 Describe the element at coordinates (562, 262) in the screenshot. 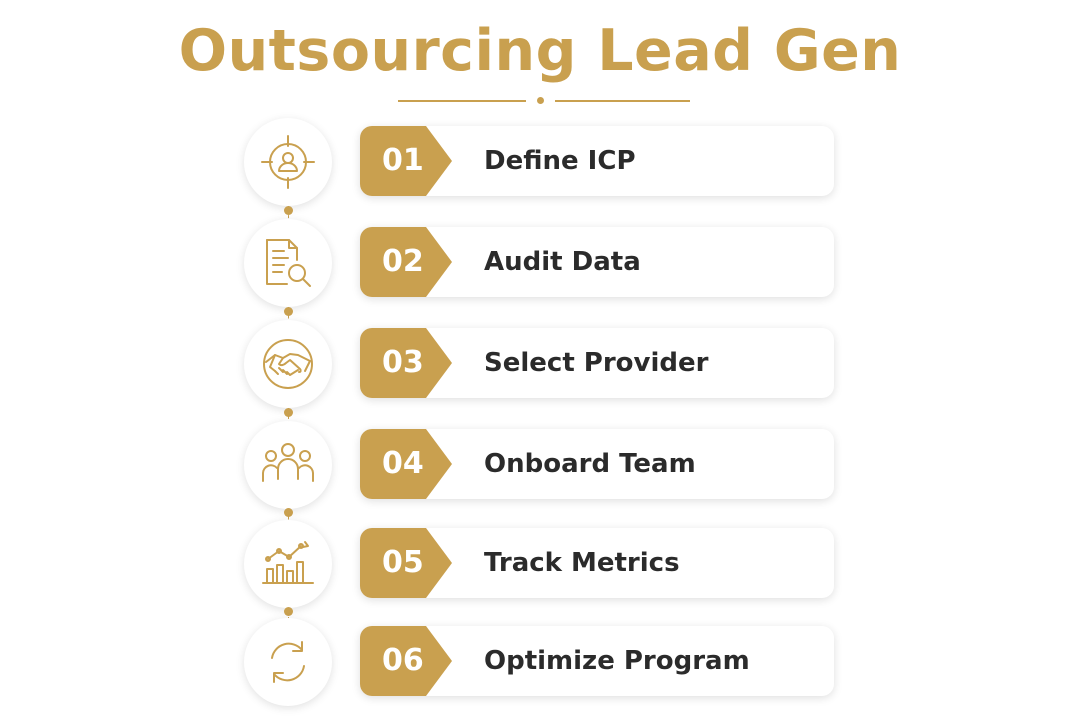

I see `step-label: Audit Data` at that location.